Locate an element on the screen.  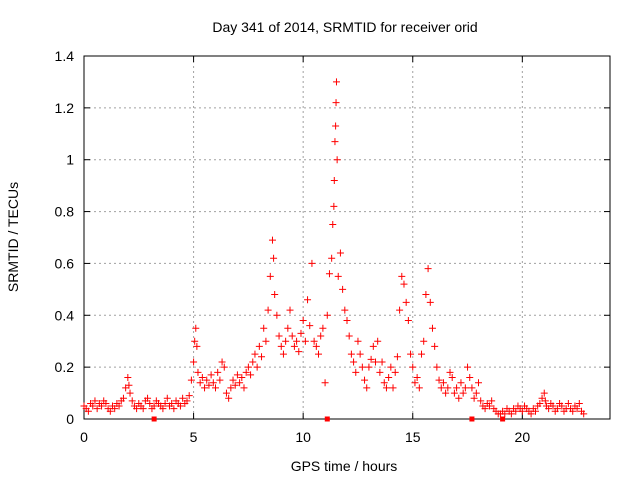
x-tick-label: 10 is located at coordinates (303, 437).